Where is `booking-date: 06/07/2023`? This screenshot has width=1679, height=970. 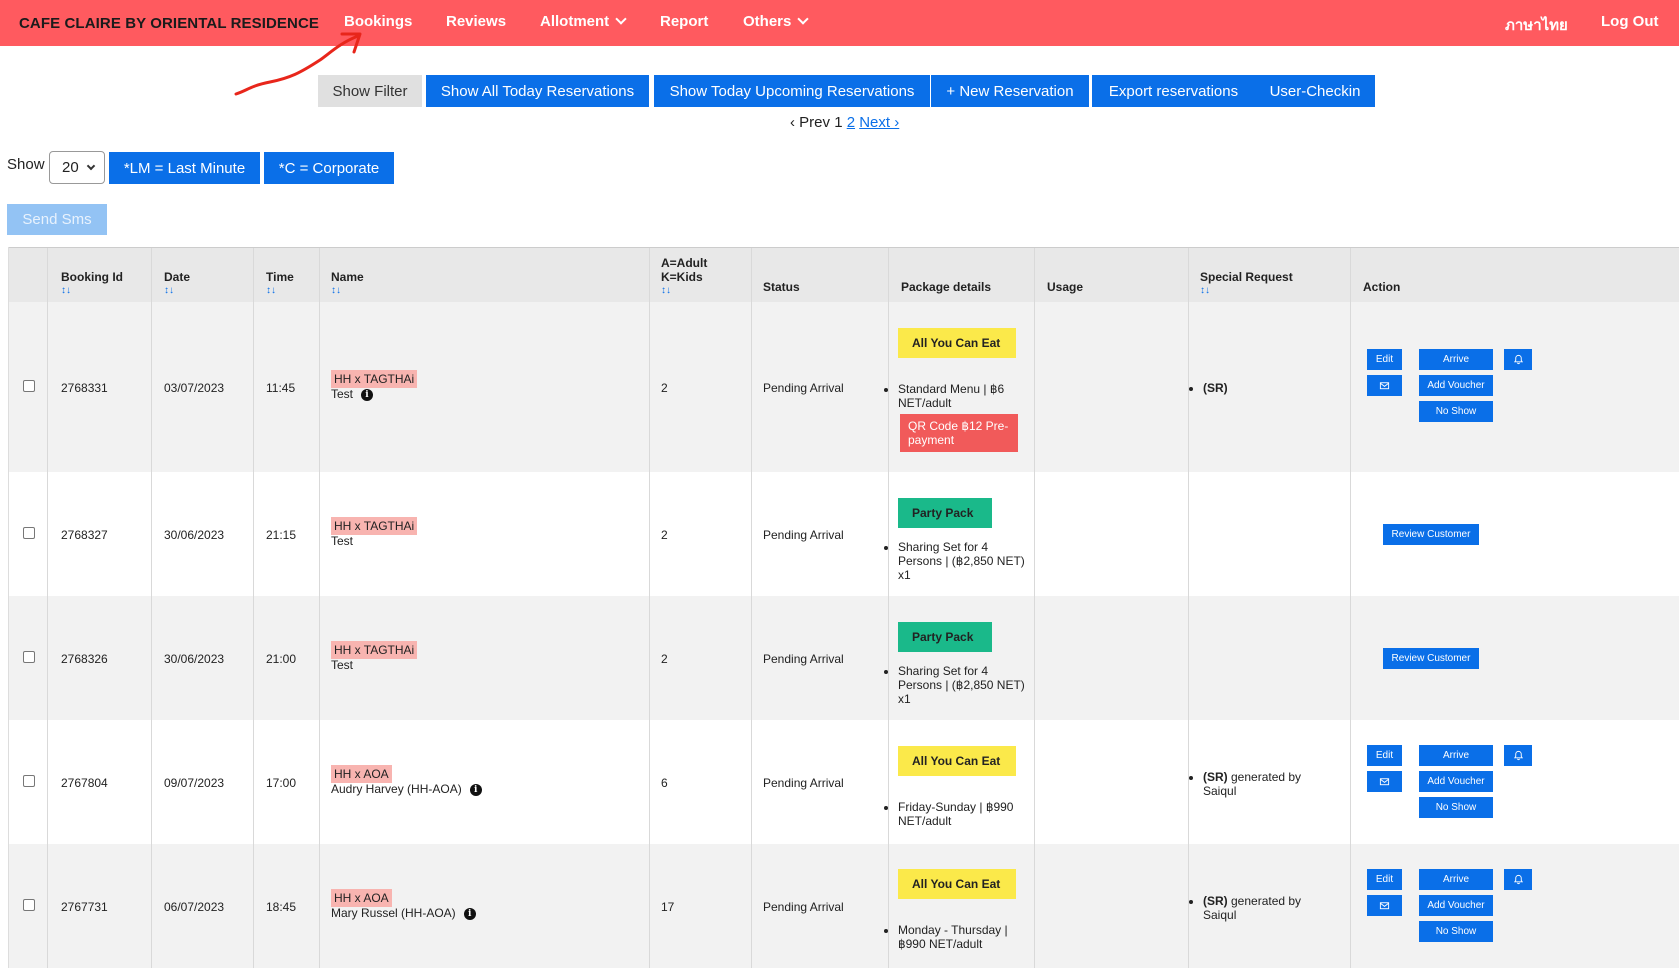
booking-date: 06/07/2023 is located at coordinates (194, 907).